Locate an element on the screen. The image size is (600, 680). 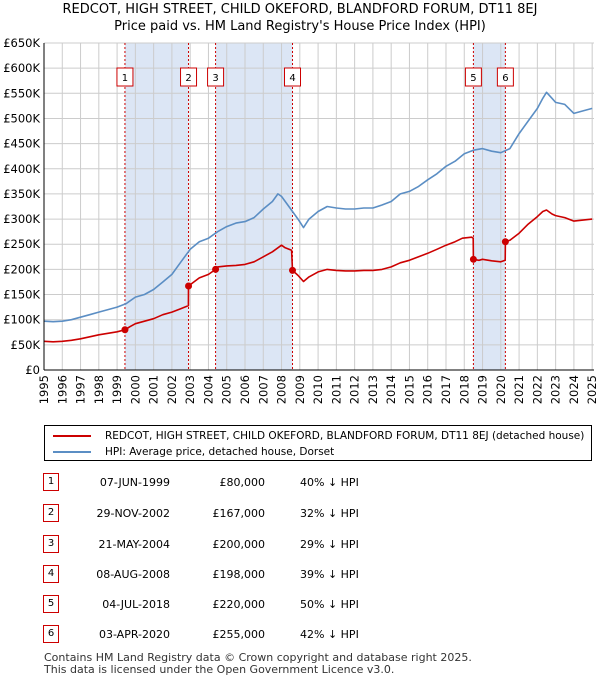
x-tick-label: 2022 is located at coordinates (537, 389).